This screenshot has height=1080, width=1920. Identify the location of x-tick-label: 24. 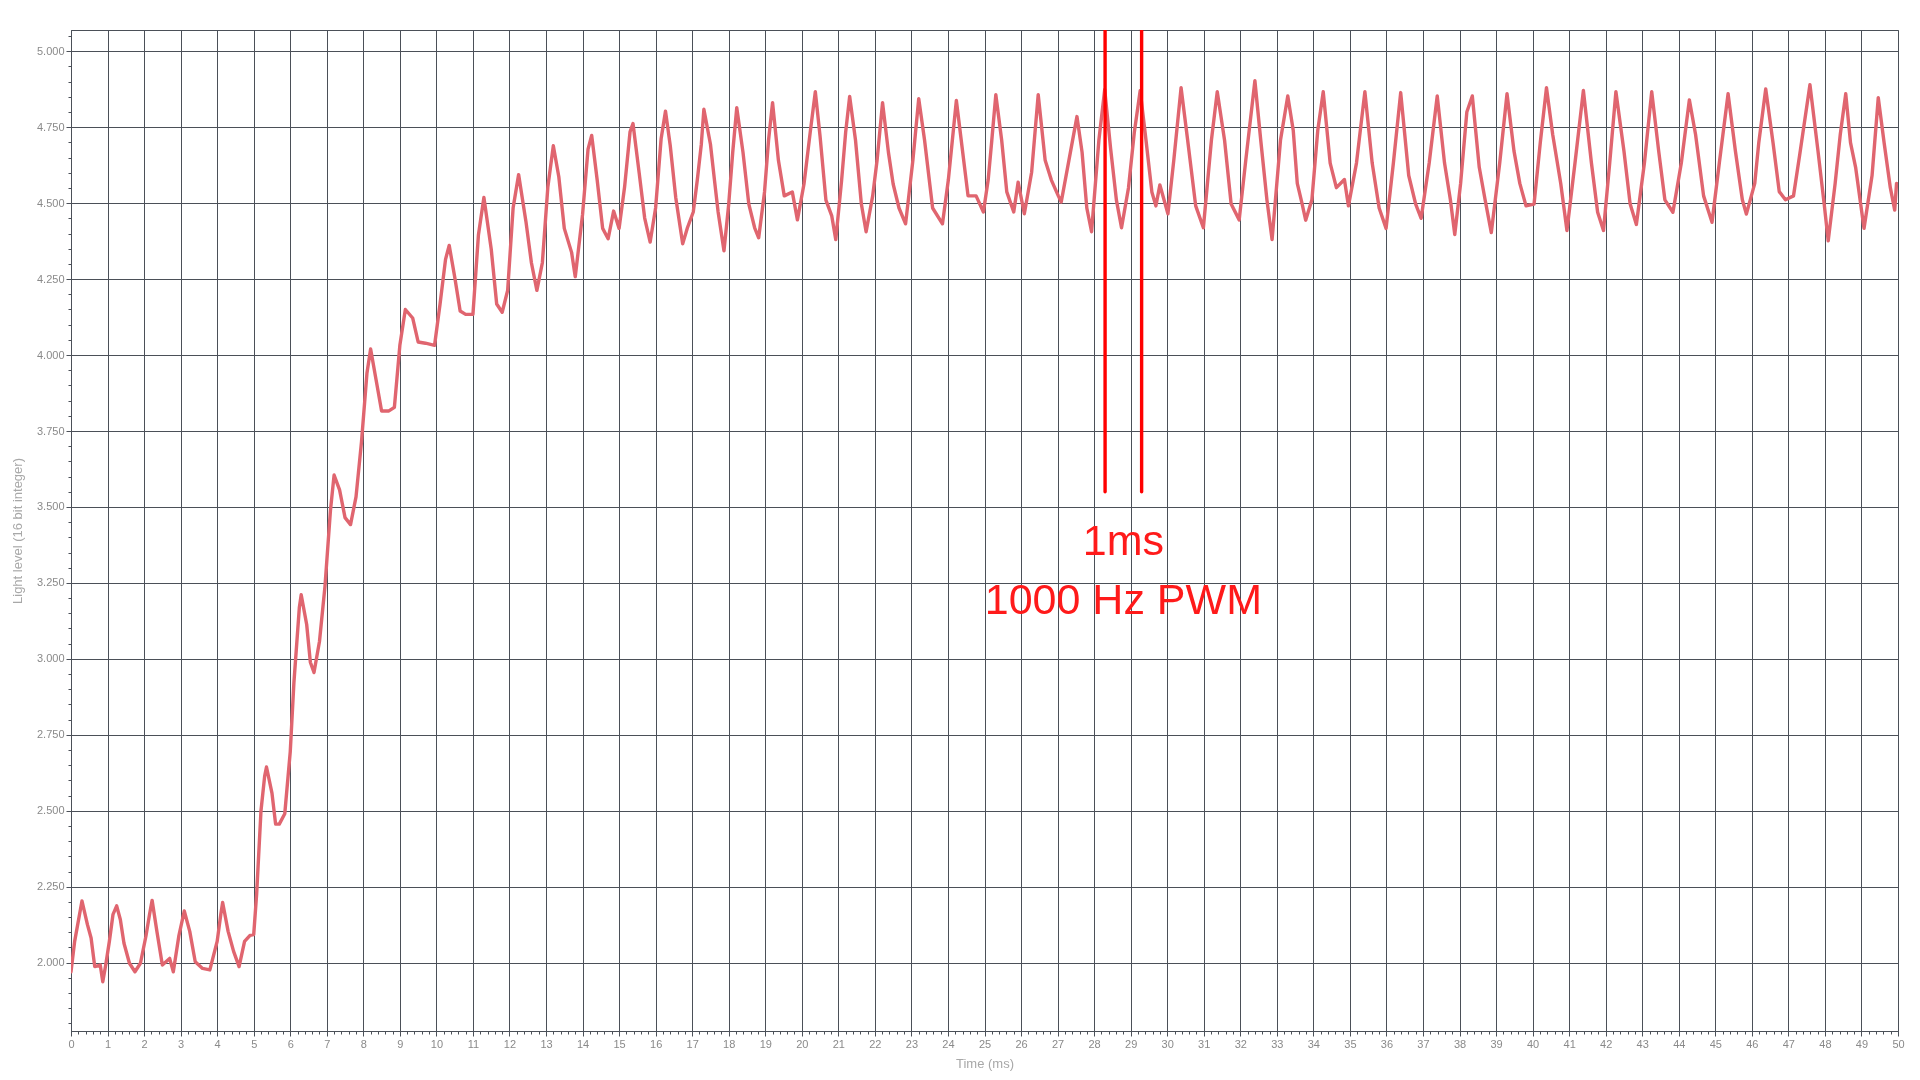
(948, 1043).